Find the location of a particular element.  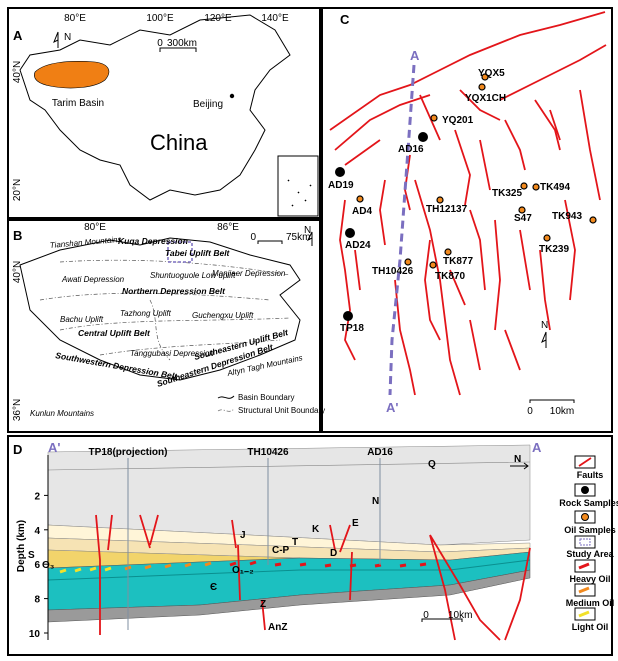

stratum-label: D is located at coordinates (333, 553).